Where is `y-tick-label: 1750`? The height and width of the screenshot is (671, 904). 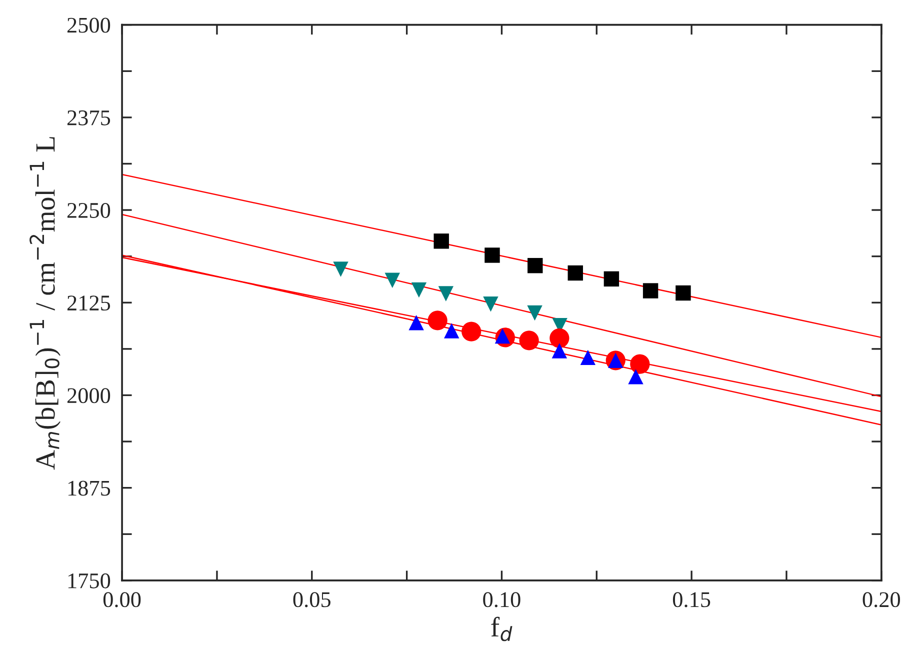
y-tick-label: 1750 is located at coordinates (89, 580).